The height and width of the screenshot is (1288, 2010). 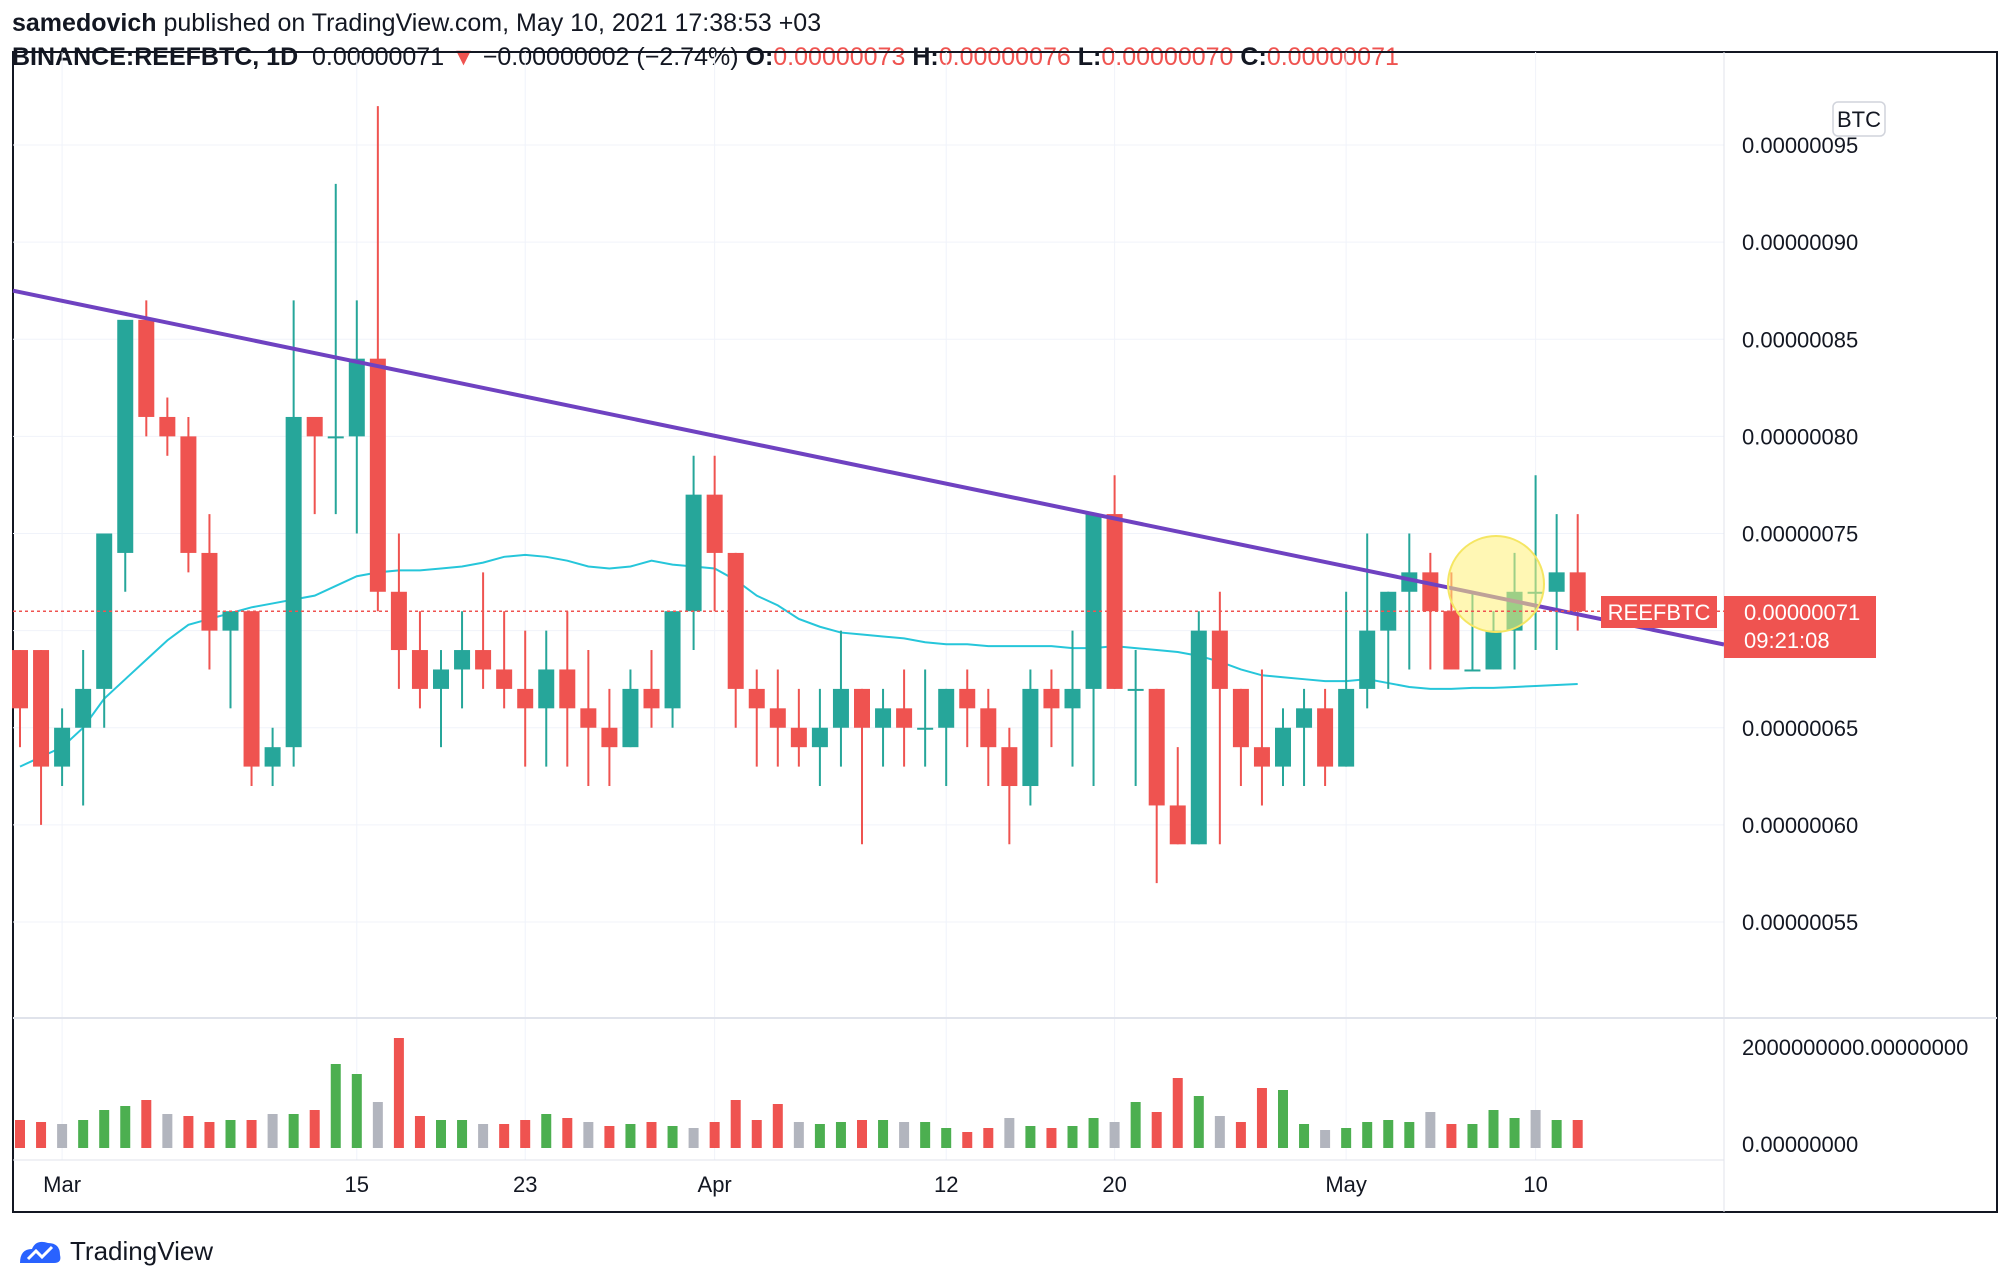 I want to click on open-value: 0.00000073, so click(x=839, y=57).